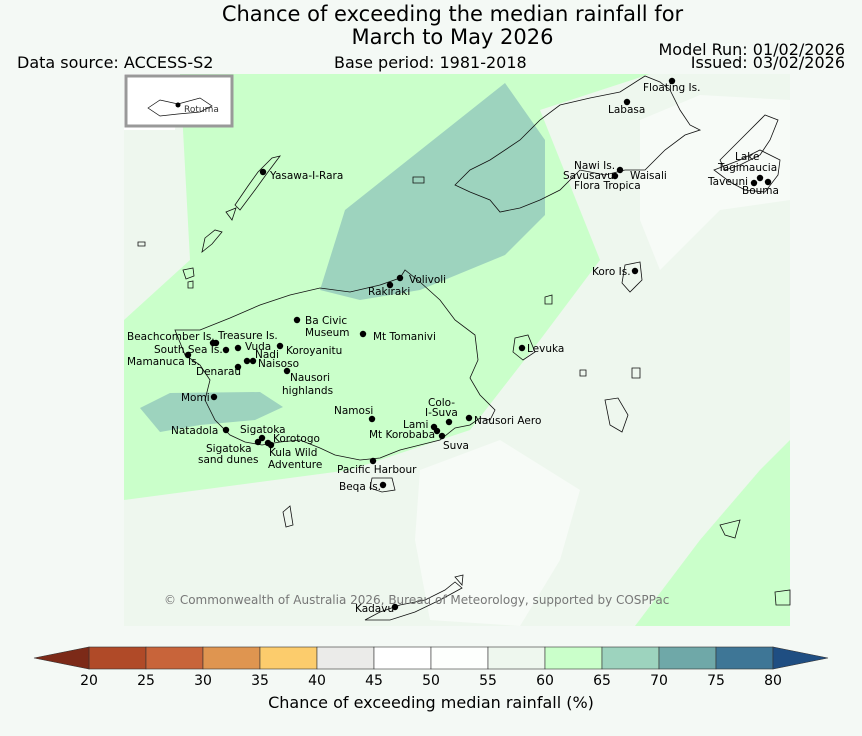 This screenshot has width=862, height=736. Describe the element at coordinates (353, 411) in the screenshot. I see `place-label: Namosi` at that location.